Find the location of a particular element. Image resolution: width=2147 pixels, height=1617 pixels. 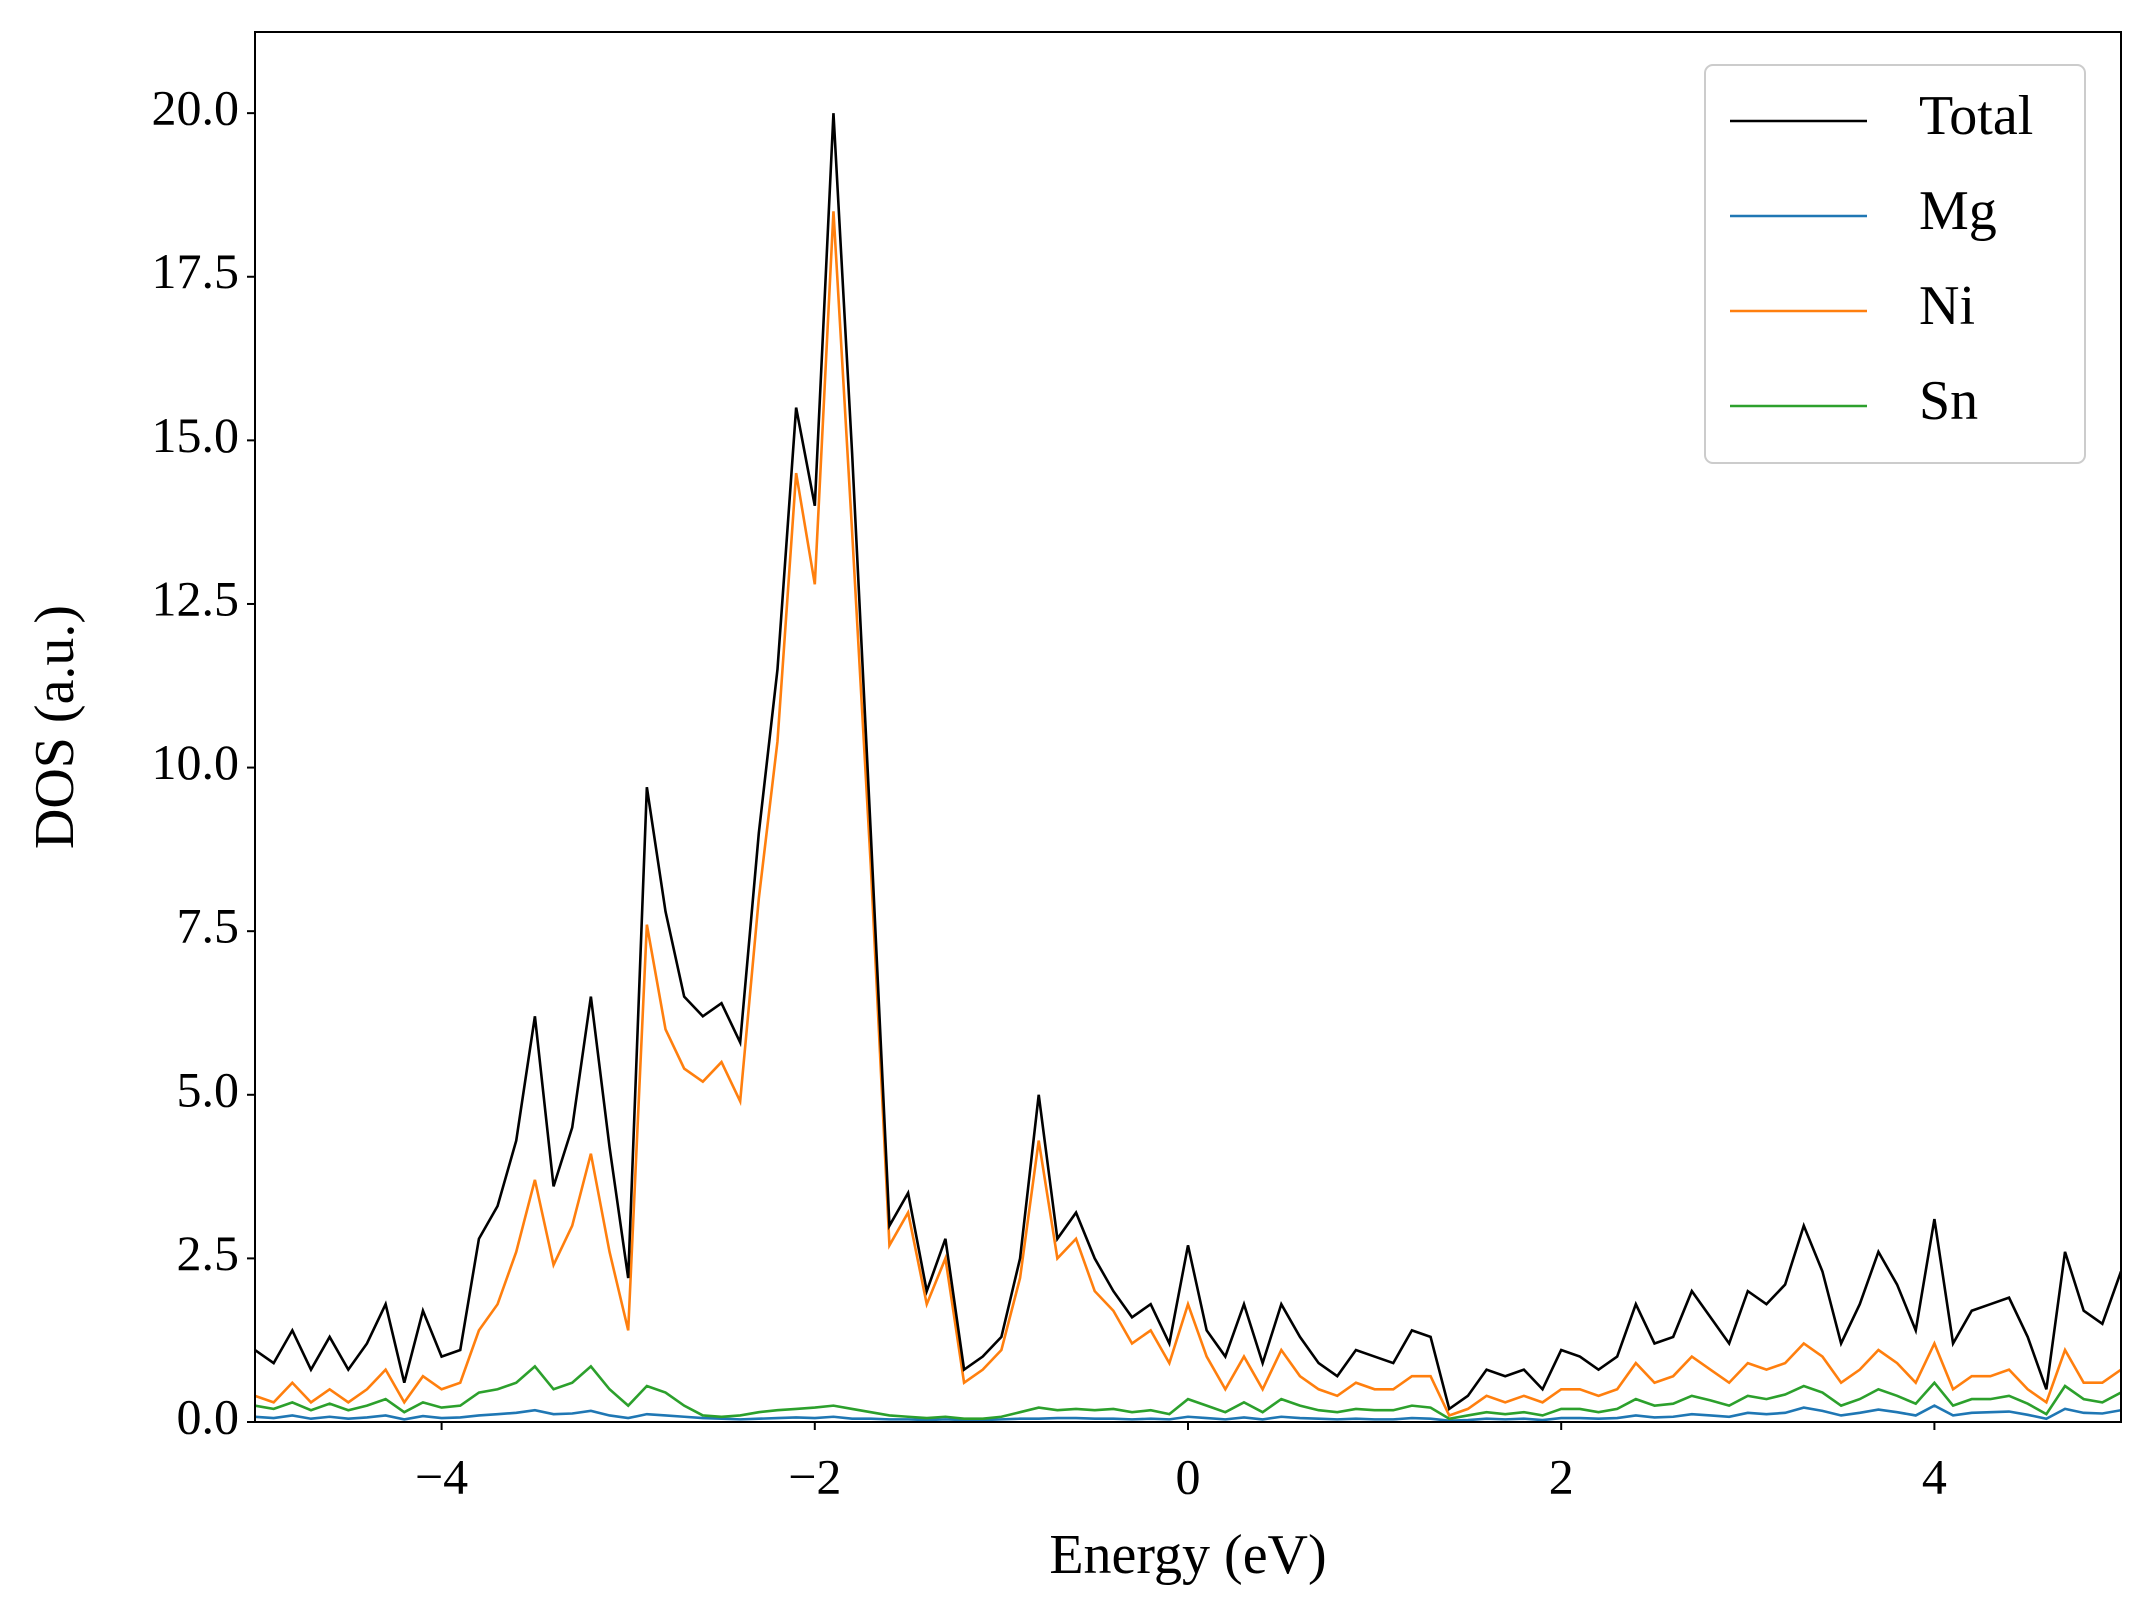

y-tick-label: 12.5 is located at coordinates (196, 598).